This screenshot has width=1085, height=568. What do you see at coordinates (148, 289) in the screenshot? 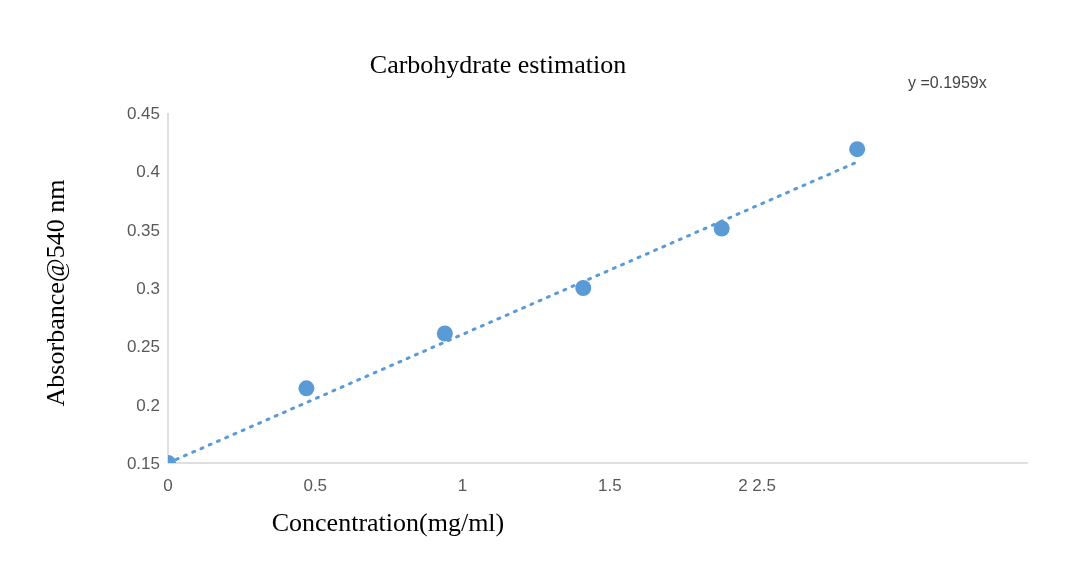
I see `y-tick-label: 0.3` at bounding box center [148, 289].